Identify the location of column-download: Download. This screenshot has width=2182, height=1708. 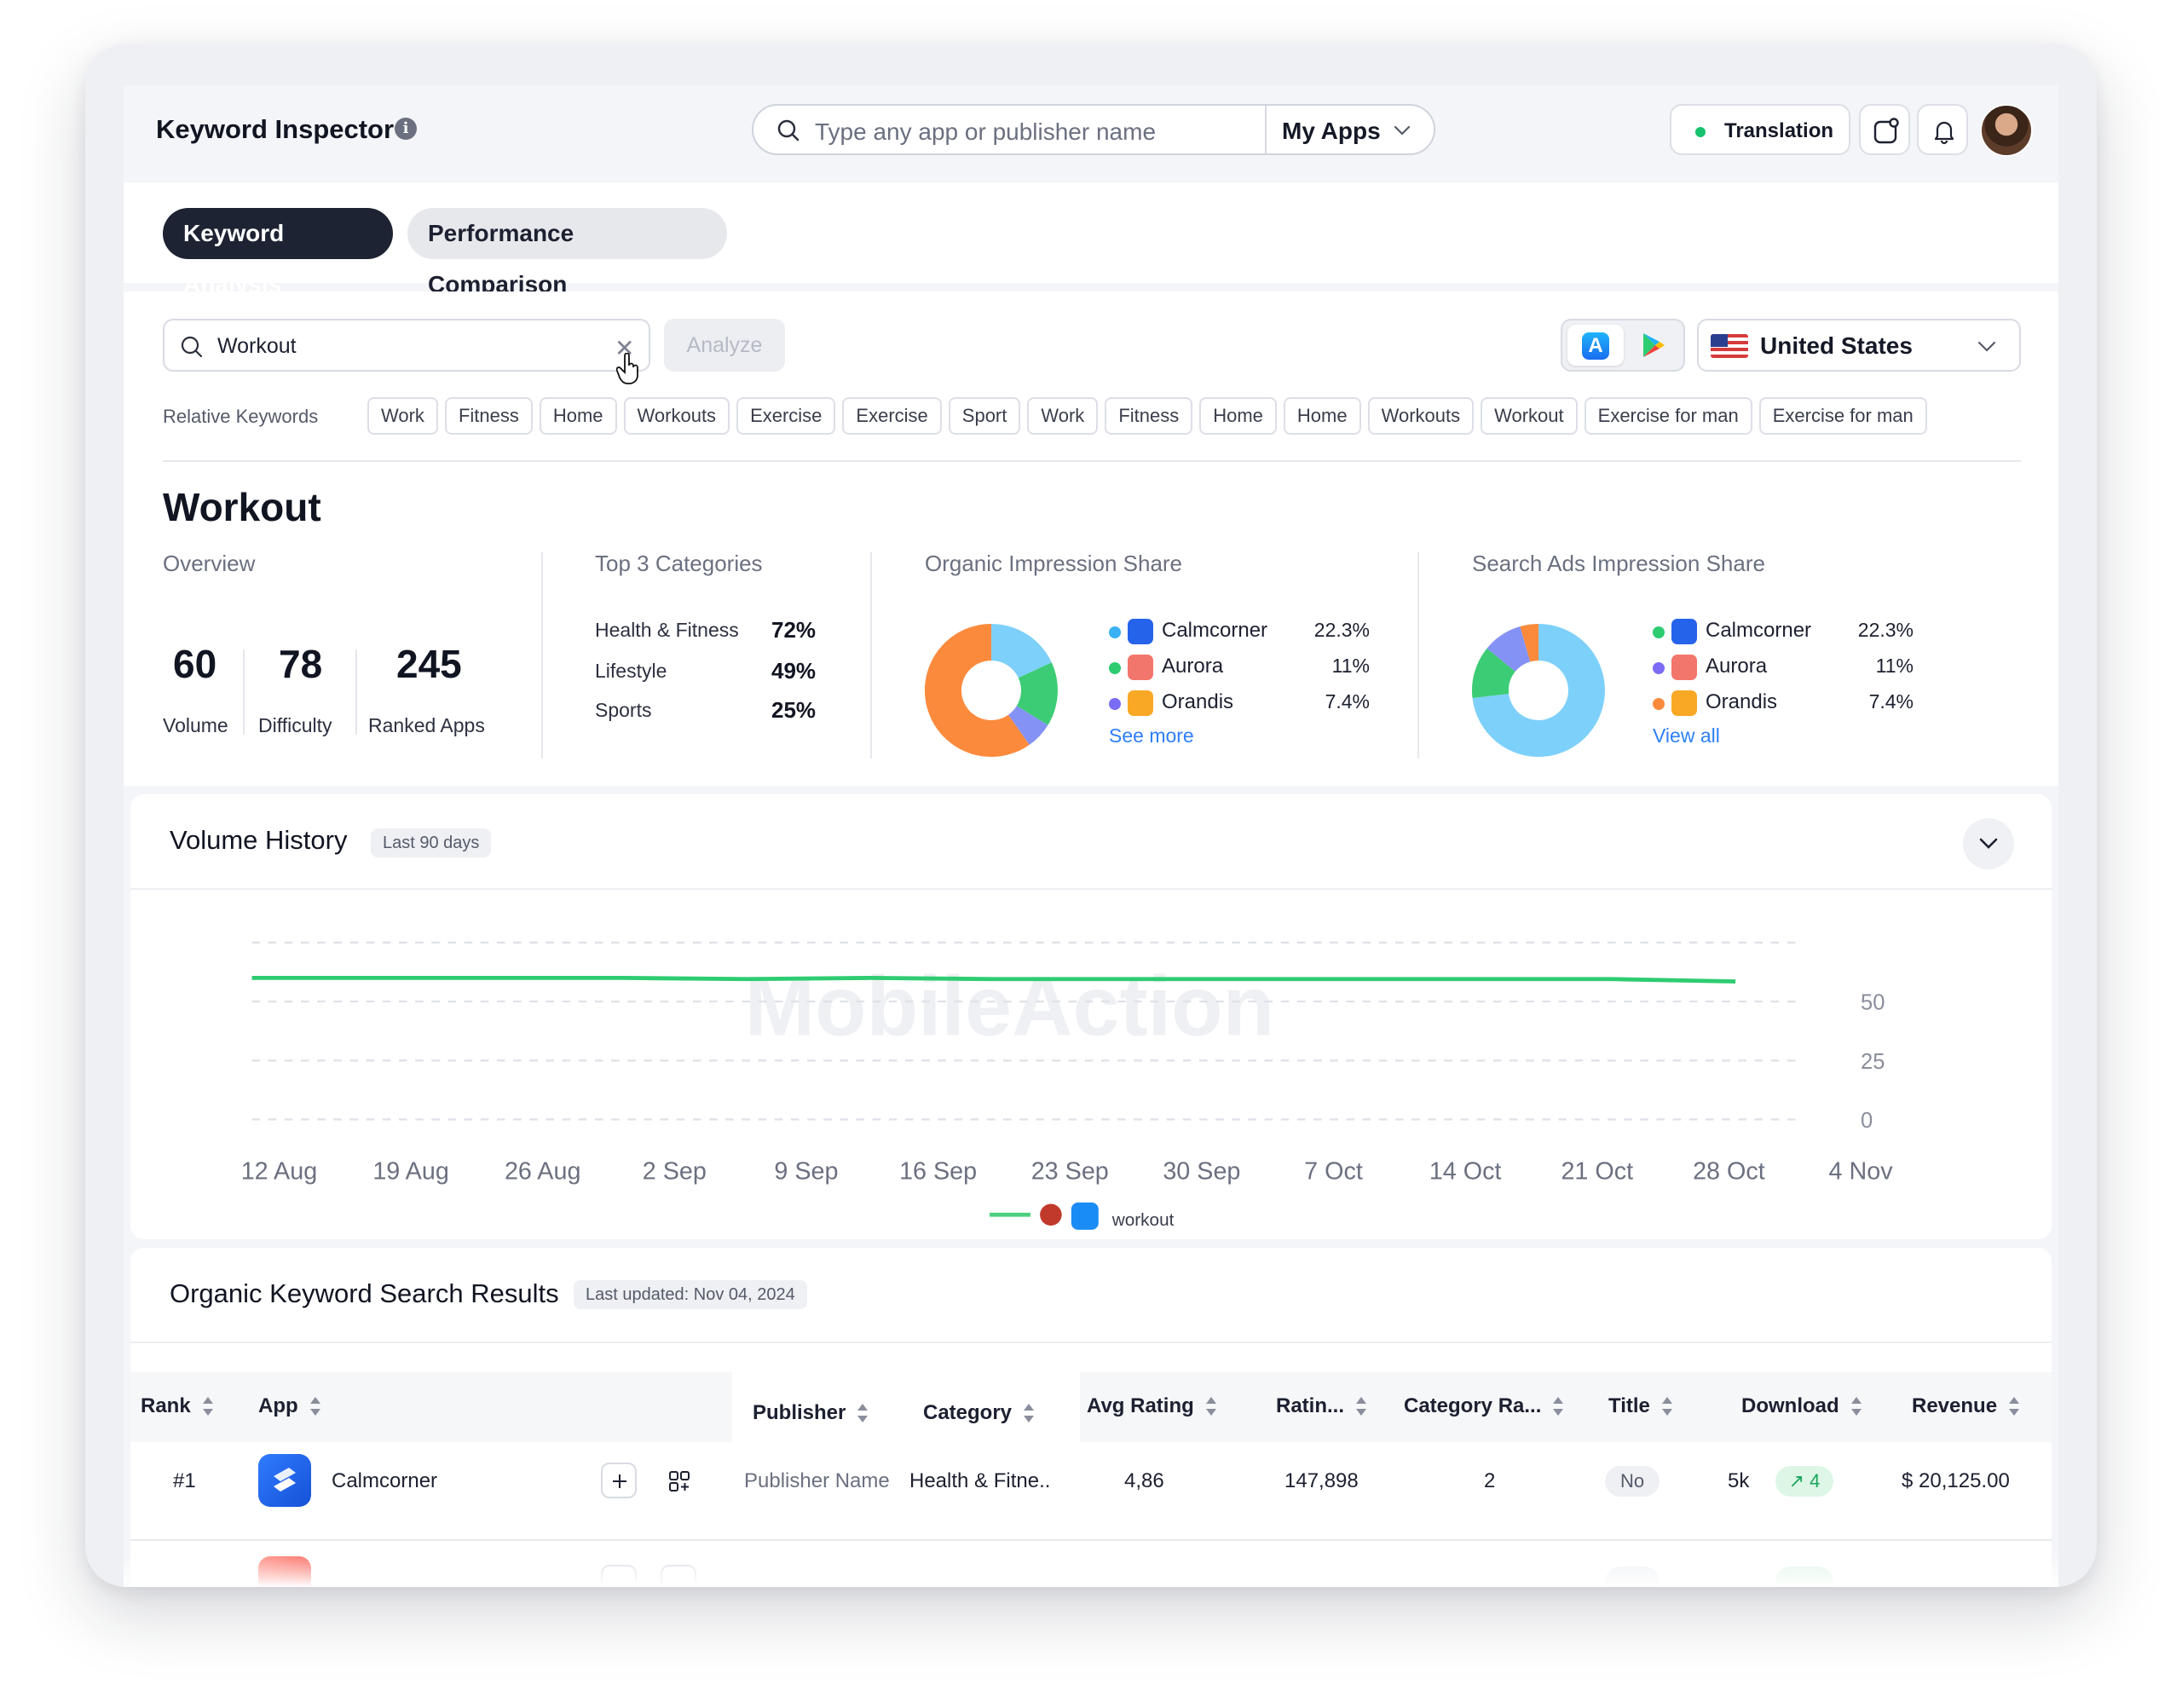
(1802, 1406).